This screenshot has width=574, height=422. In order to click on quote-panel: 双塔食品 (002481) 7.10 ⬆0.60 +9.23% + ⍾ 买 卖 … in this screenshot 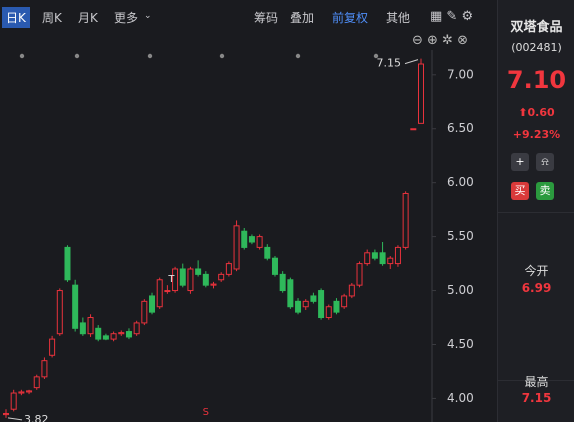, I will do `click(535, 211)`.